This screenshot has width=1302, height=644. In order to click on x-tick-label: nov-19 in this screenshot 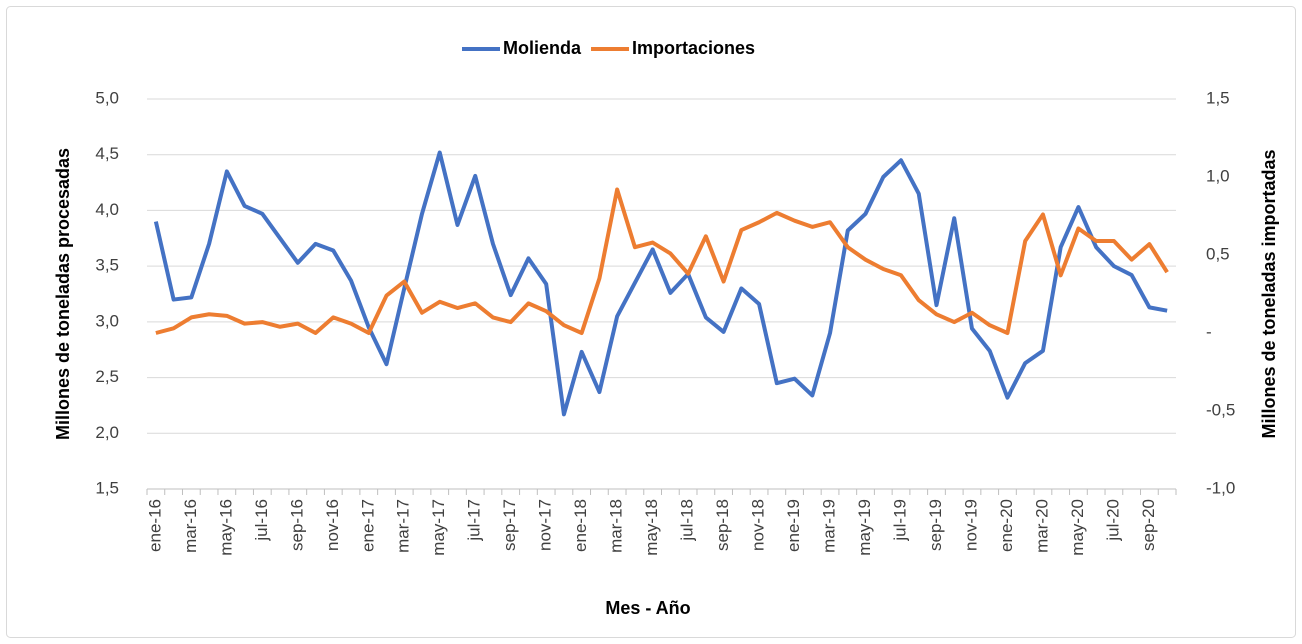, I will do `click(970, 525)`.